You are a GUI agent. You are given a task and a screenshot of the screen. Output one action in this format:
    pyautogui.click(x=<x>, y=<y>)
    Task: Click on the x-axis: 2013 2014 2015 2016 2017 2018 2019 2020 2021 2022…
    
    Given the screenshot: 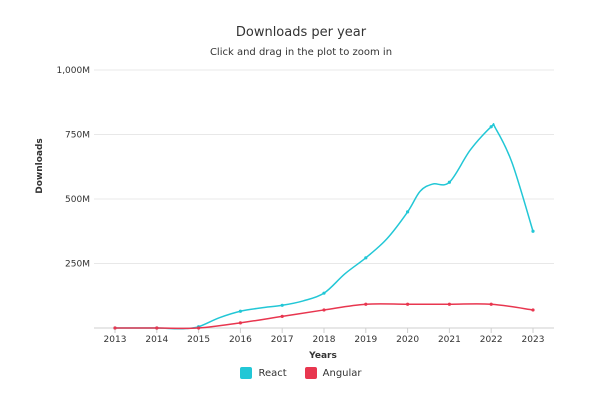 What is the action you would take?
    pyautogui.click(x=324, y=336)
    